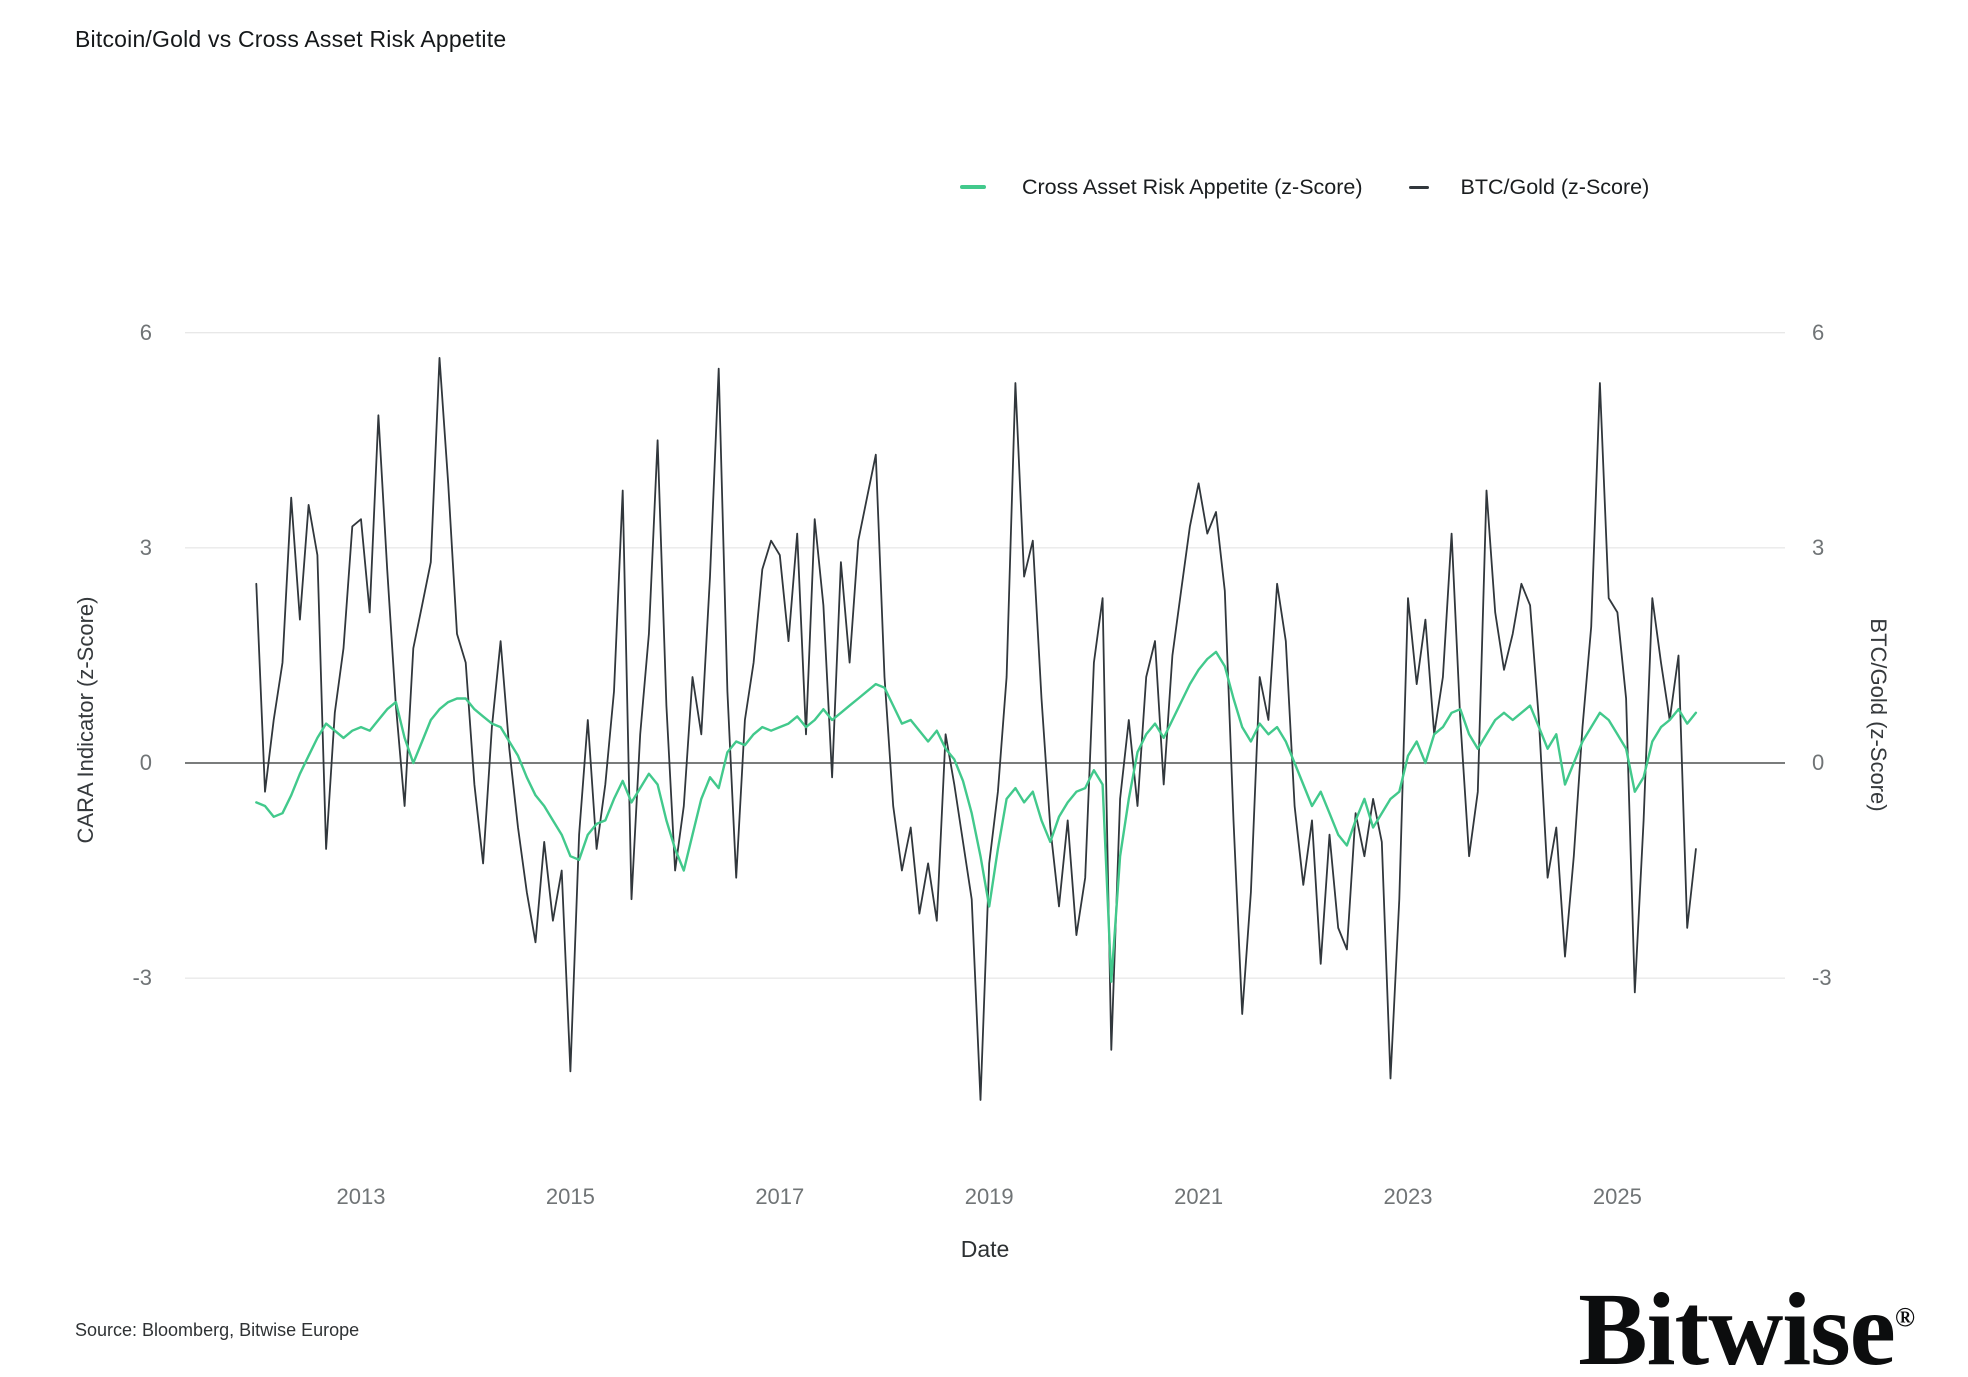 This screenshot has height=1377, width=1968. Describe the element at coordinates (985, 1249) in the screenshot. I see `x-axis-title: Date` at that location.